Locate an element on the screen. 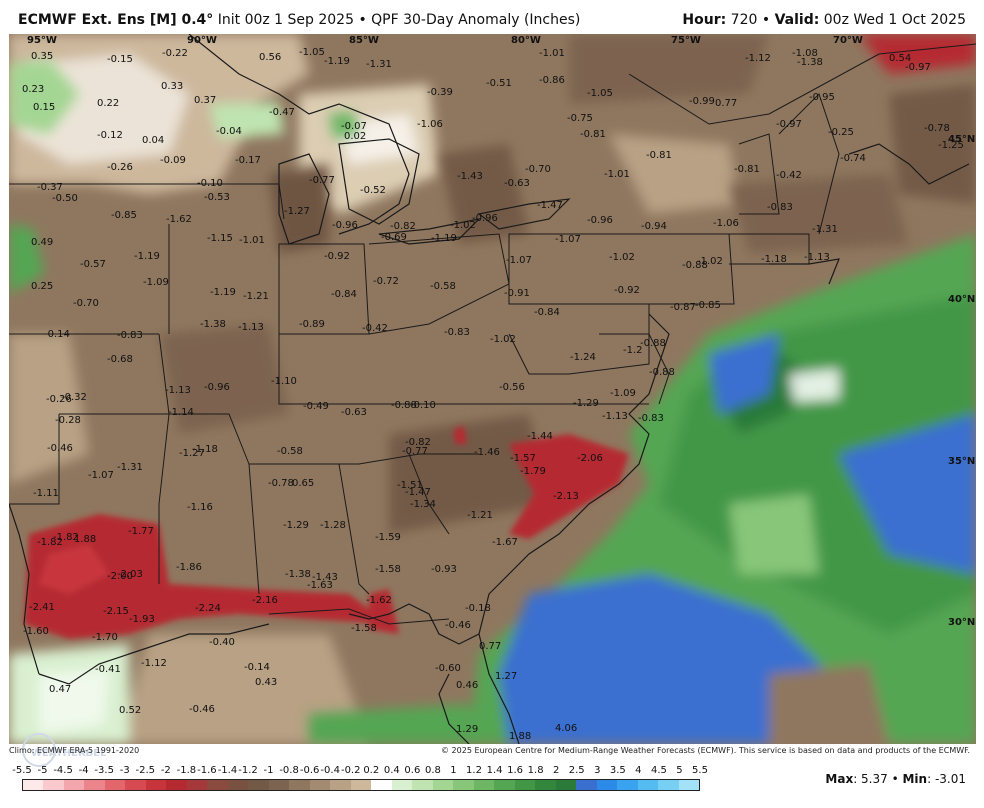  anomaly-value: -0.96 is located at coordinates (485, 218).